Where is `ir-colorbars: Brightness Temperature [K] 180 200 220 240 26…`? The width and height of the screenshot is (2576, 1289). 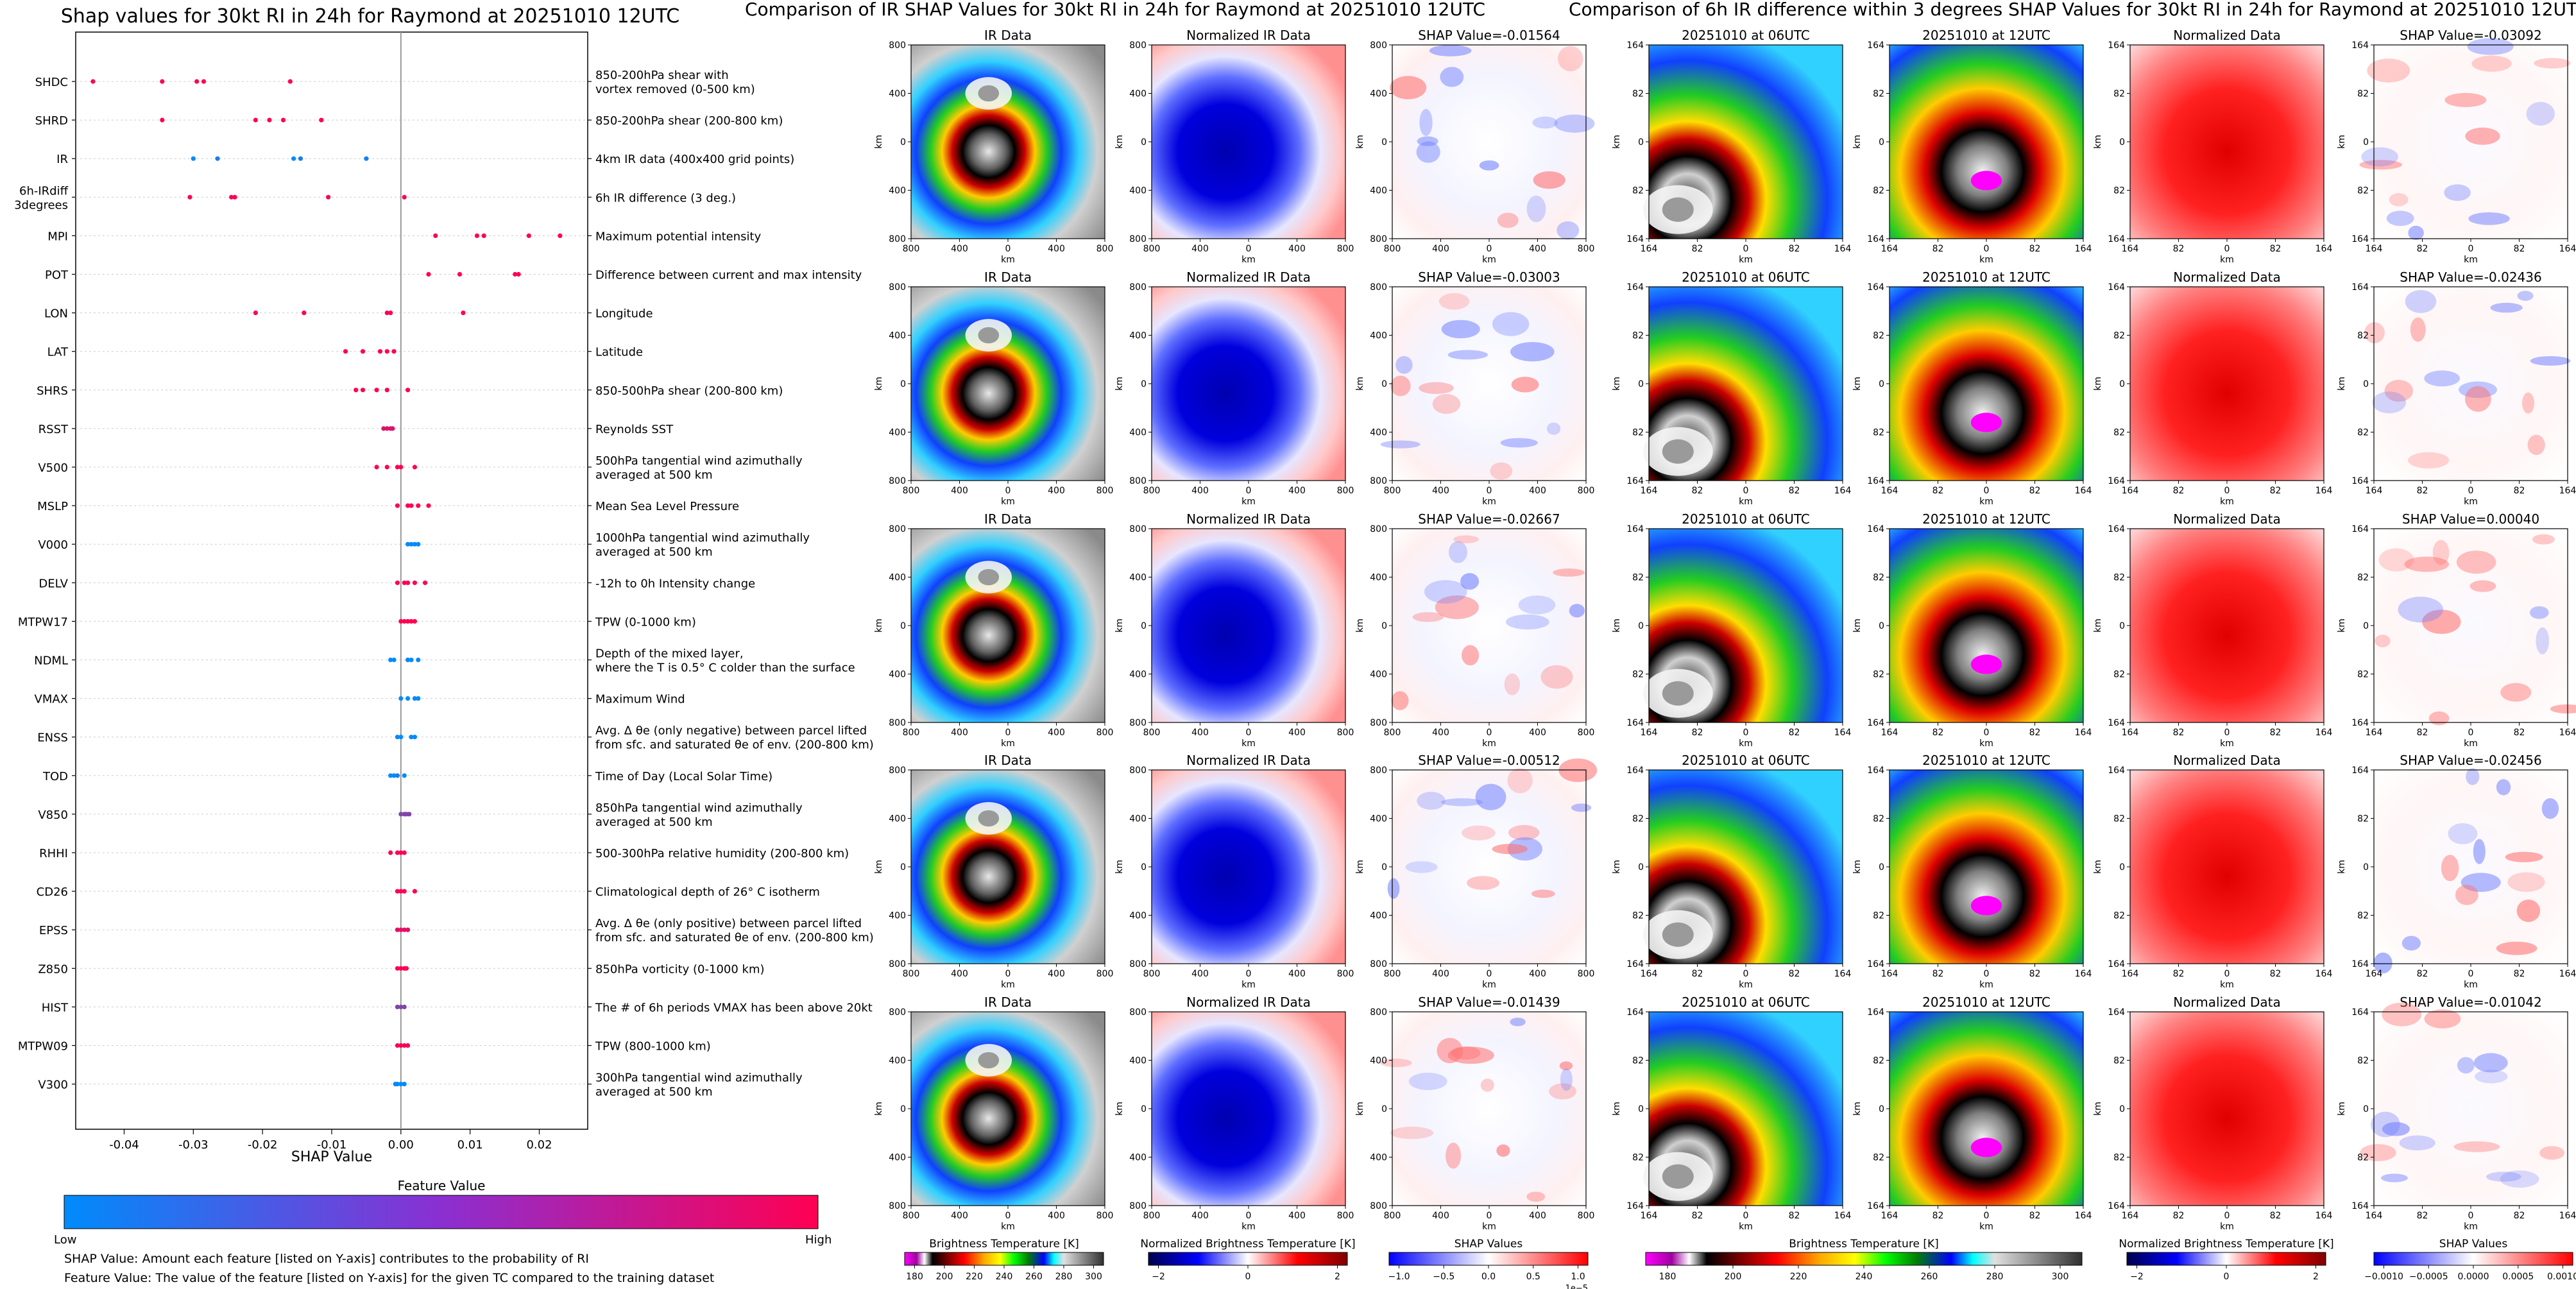
ir-colorbars: Brightness Temperature [K] 180 200 220 240 26… is located at coordinates (1246, 1263).